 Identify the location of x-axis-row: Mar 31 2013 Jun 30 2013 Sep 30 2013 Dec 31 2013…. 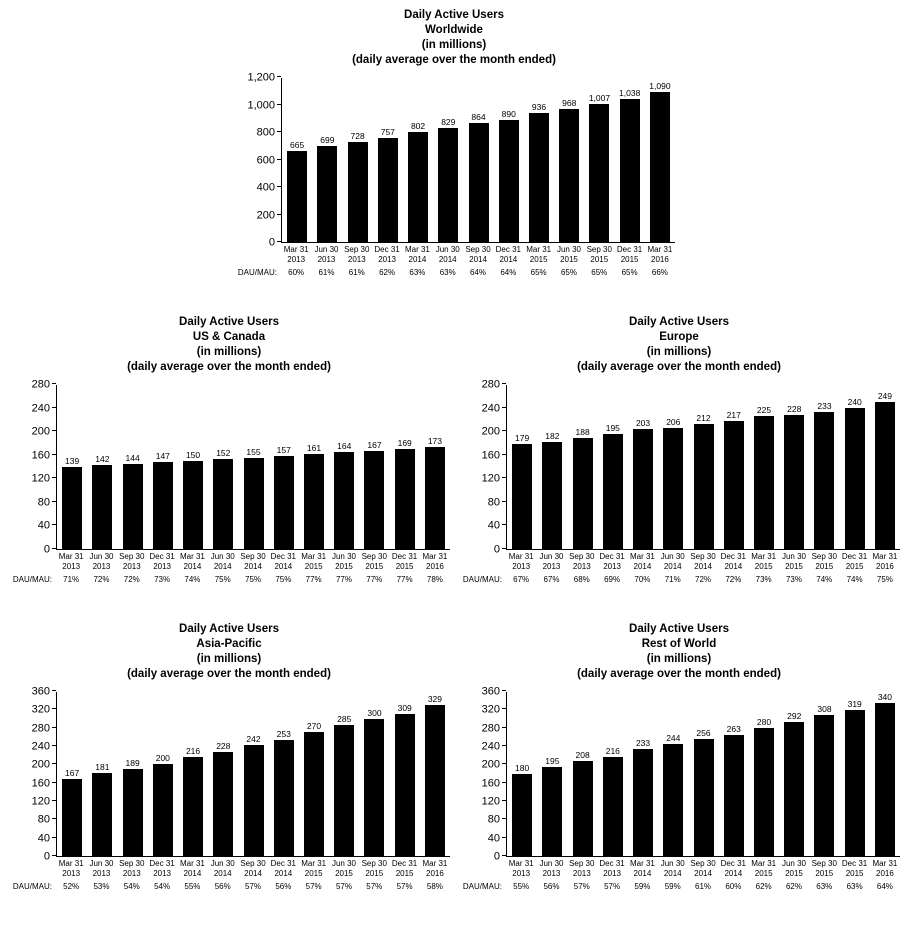
(679, 867).